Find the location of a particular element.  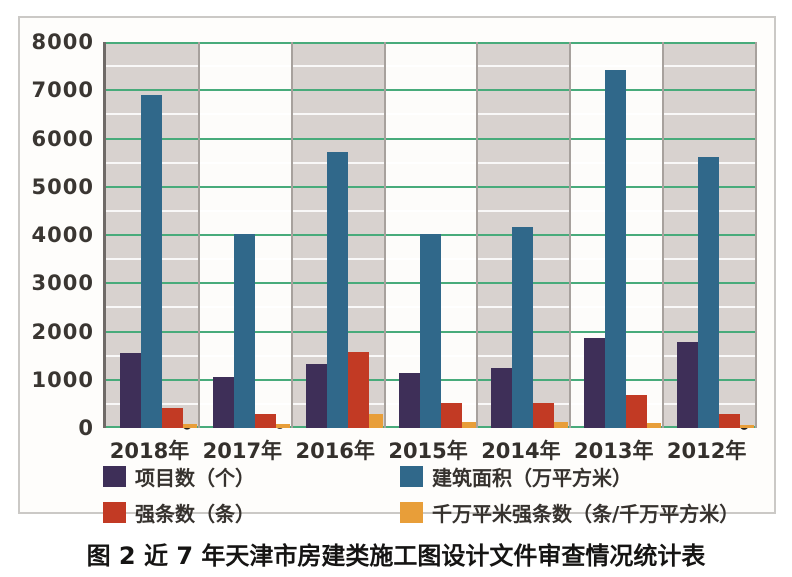

bar-series3-2016年 is located at coordinates (358, 390).